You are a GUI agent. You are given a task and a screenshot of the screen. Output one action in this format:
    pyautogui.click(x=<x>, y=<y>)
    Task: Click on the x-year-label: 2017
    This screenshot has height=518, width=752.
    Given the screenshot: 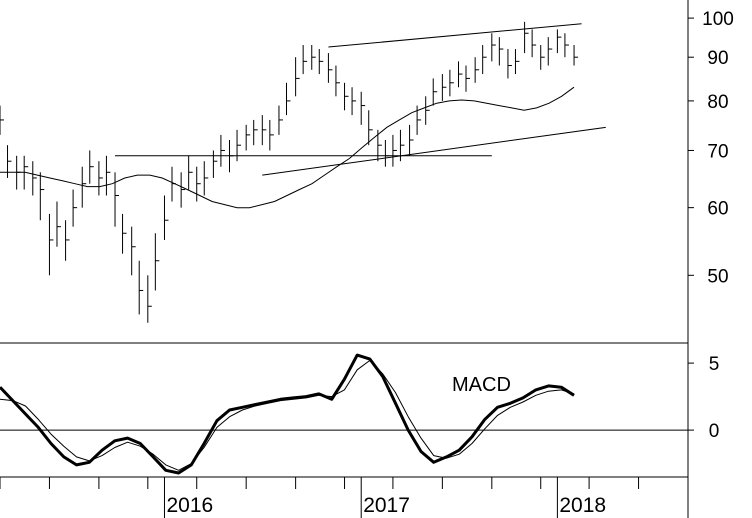 What is the action you would take?
    pyautogui.click(x=386, y=505)
    